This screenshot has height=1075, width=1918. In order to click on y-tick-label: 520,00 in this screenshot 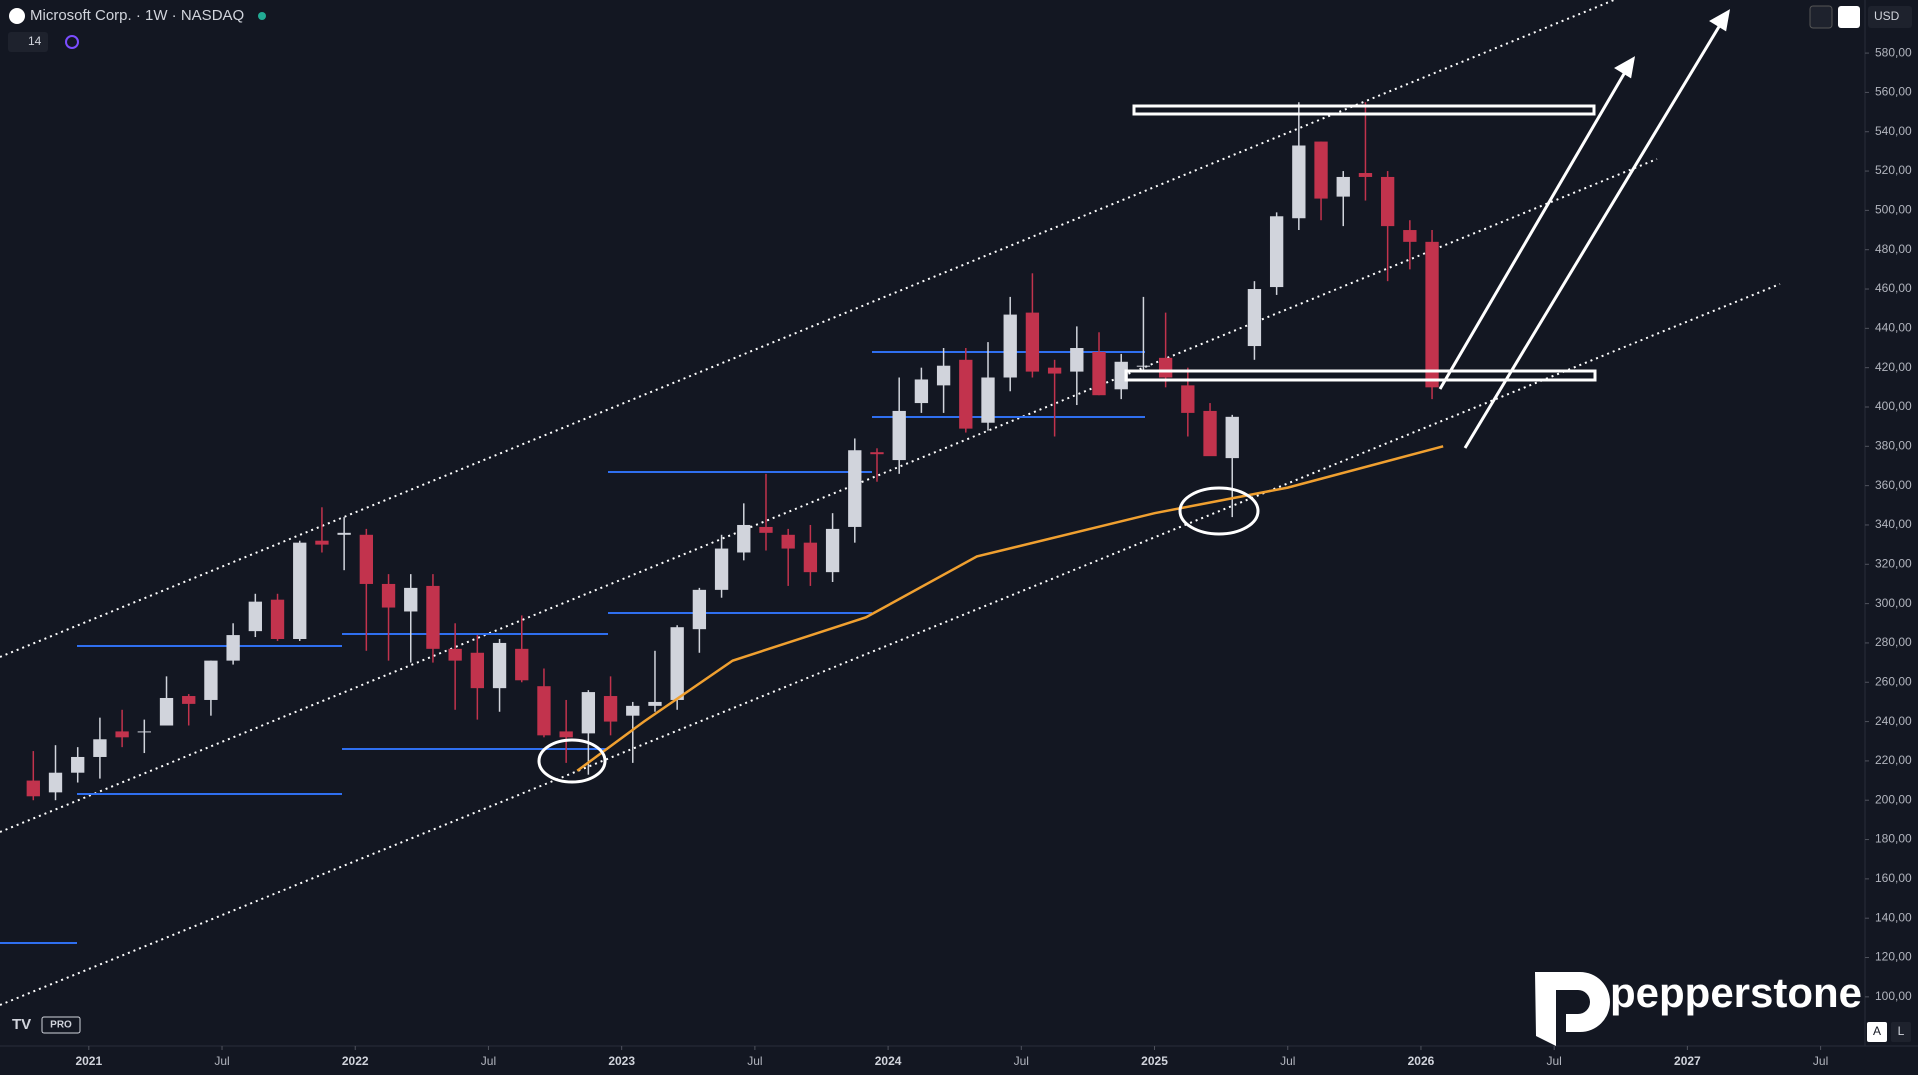, I will do `click(1893, 170)`.